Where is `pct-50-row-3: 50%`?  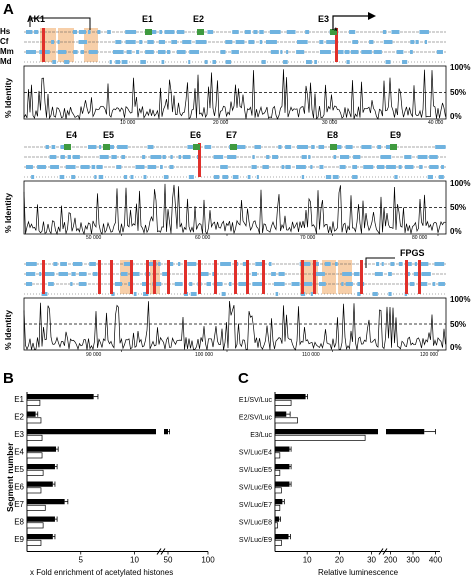
pct-50-row-3: 50% is located at coordinates (458, 324).